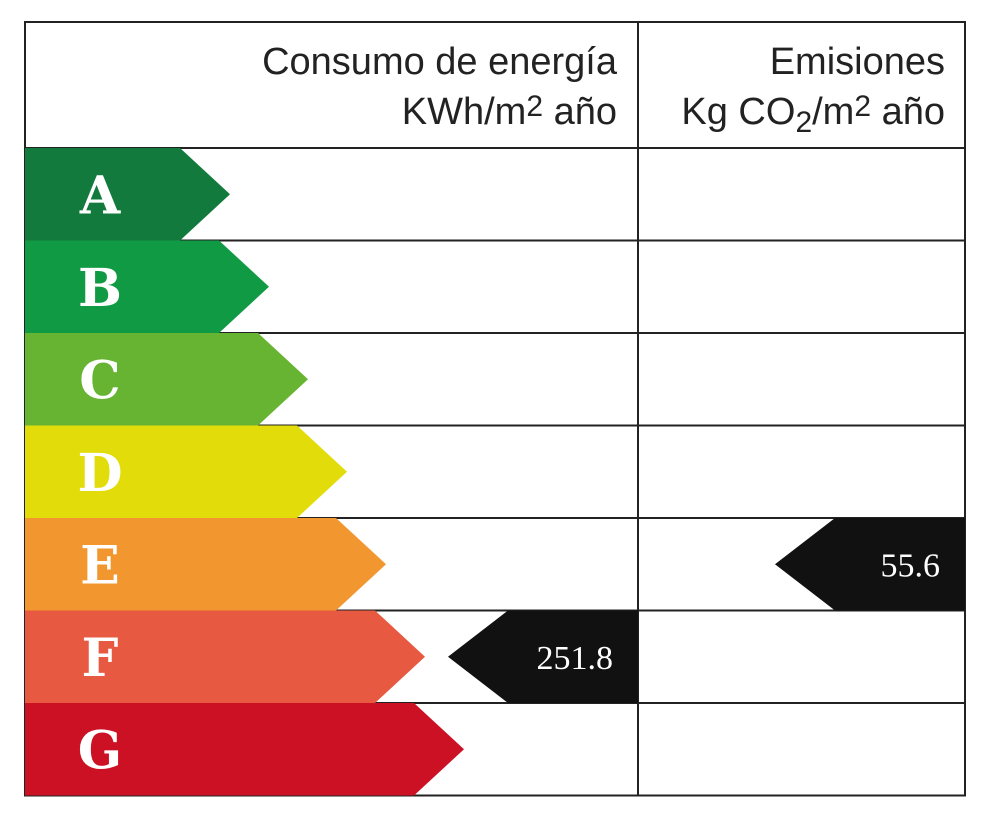 This screenshot has height=830, width=1000. I want to click on emissions-unit-prefix: Kg CO, so click(738, 112).